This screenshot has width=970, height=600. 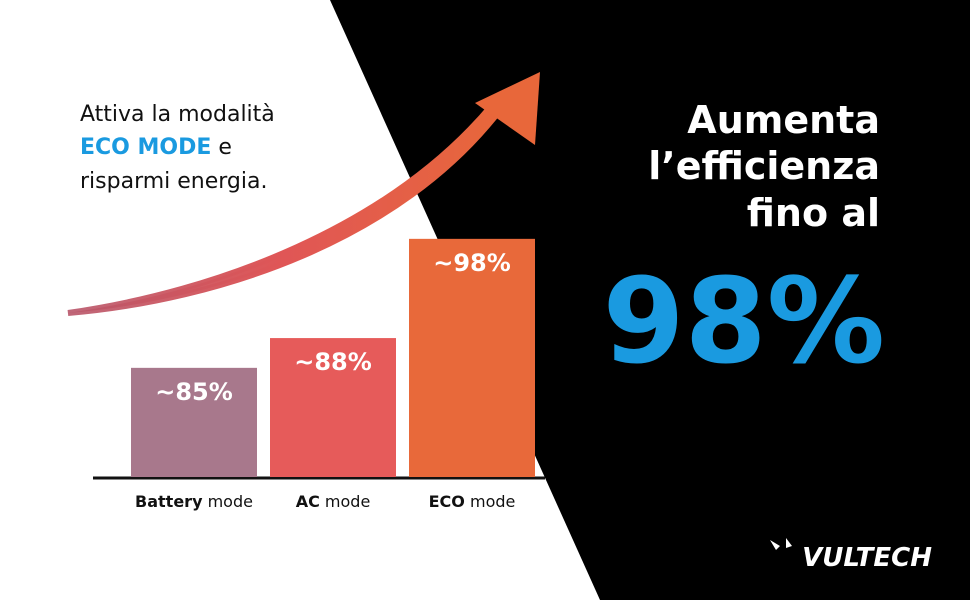 I want to click on intro-line: Attiva la modalità, so click(x=177, y=114).